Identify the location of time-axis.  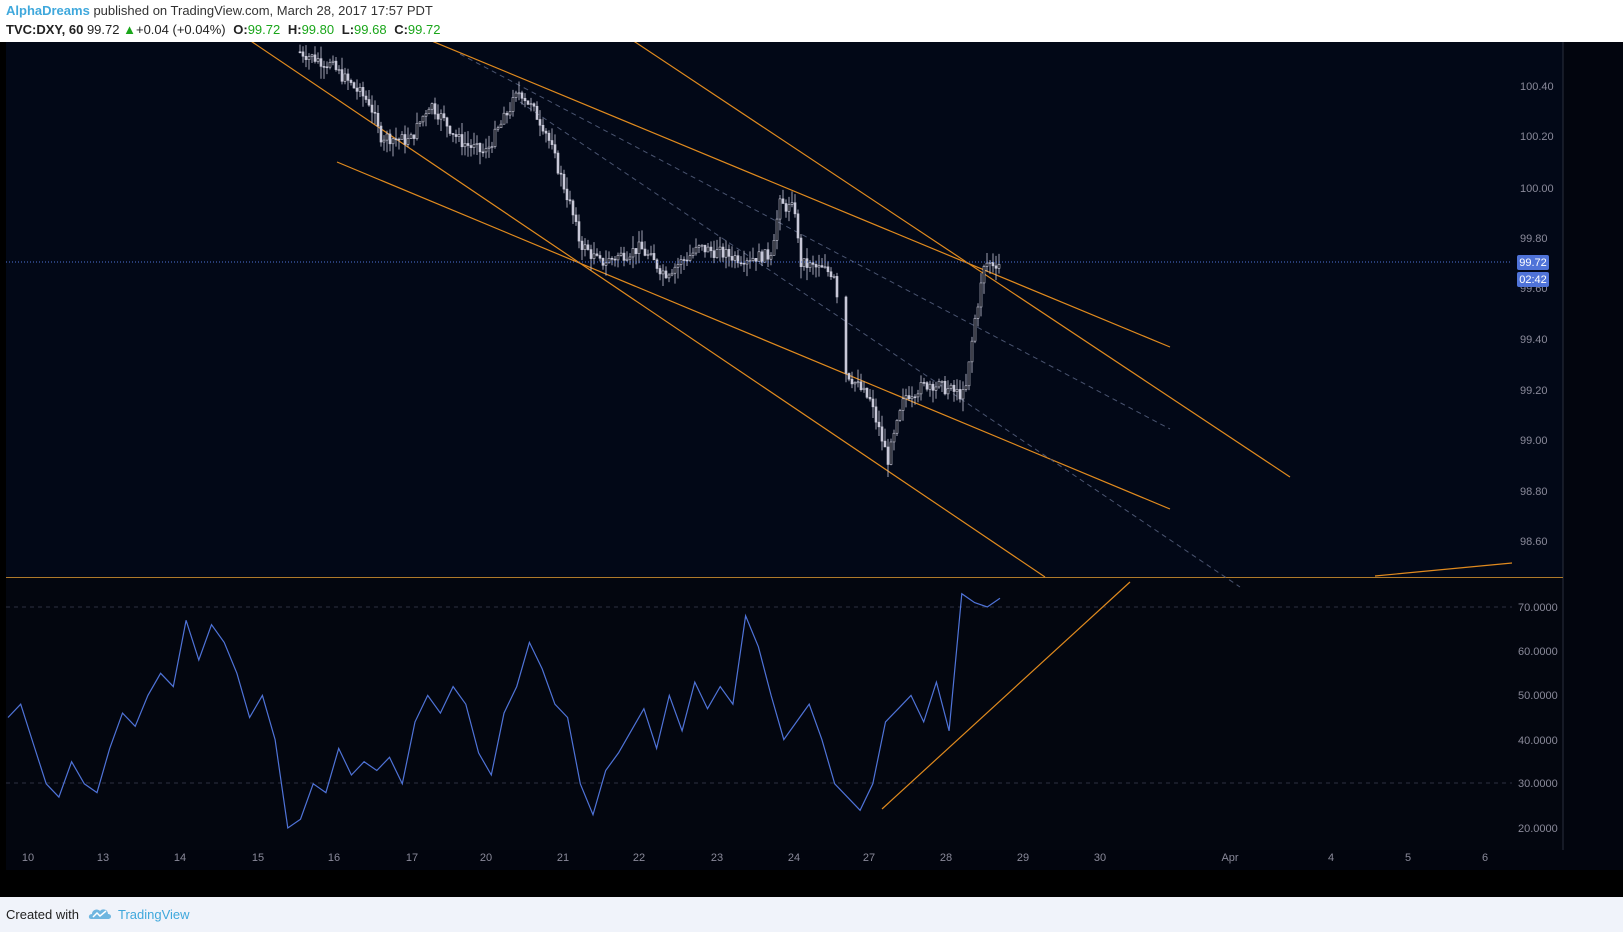
(814, 860).